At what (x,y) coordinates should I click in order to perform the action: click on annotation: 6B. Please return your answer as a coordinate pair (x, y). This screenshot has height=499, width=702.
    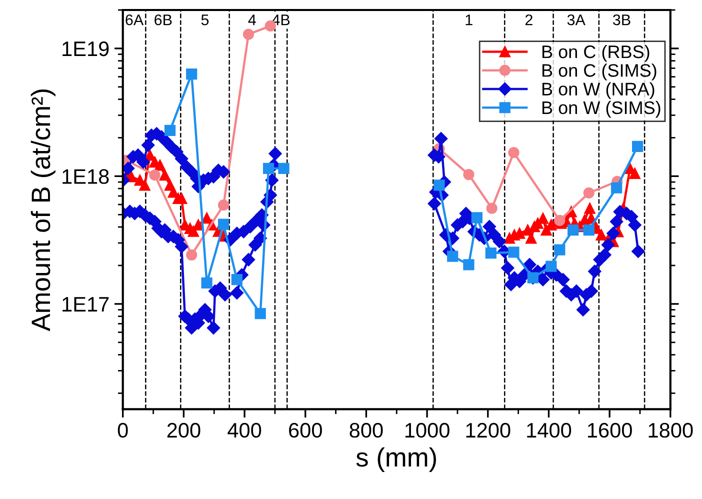
    Looking at the image, I should click on (163, 20).